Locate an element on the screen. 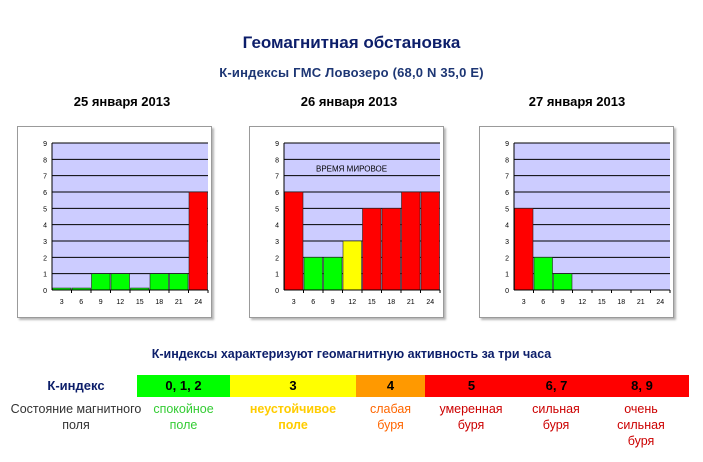 This screenshot has height=462, width=703. k-index-chart-3: 0 1 2 3 4 5 6 7 8 9 3 6 9 12 15 18 21 24 is located at coordinates (576, 222).